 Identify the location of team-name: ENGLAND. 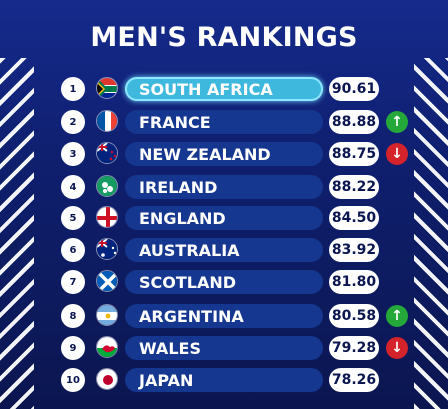
(224, 218).